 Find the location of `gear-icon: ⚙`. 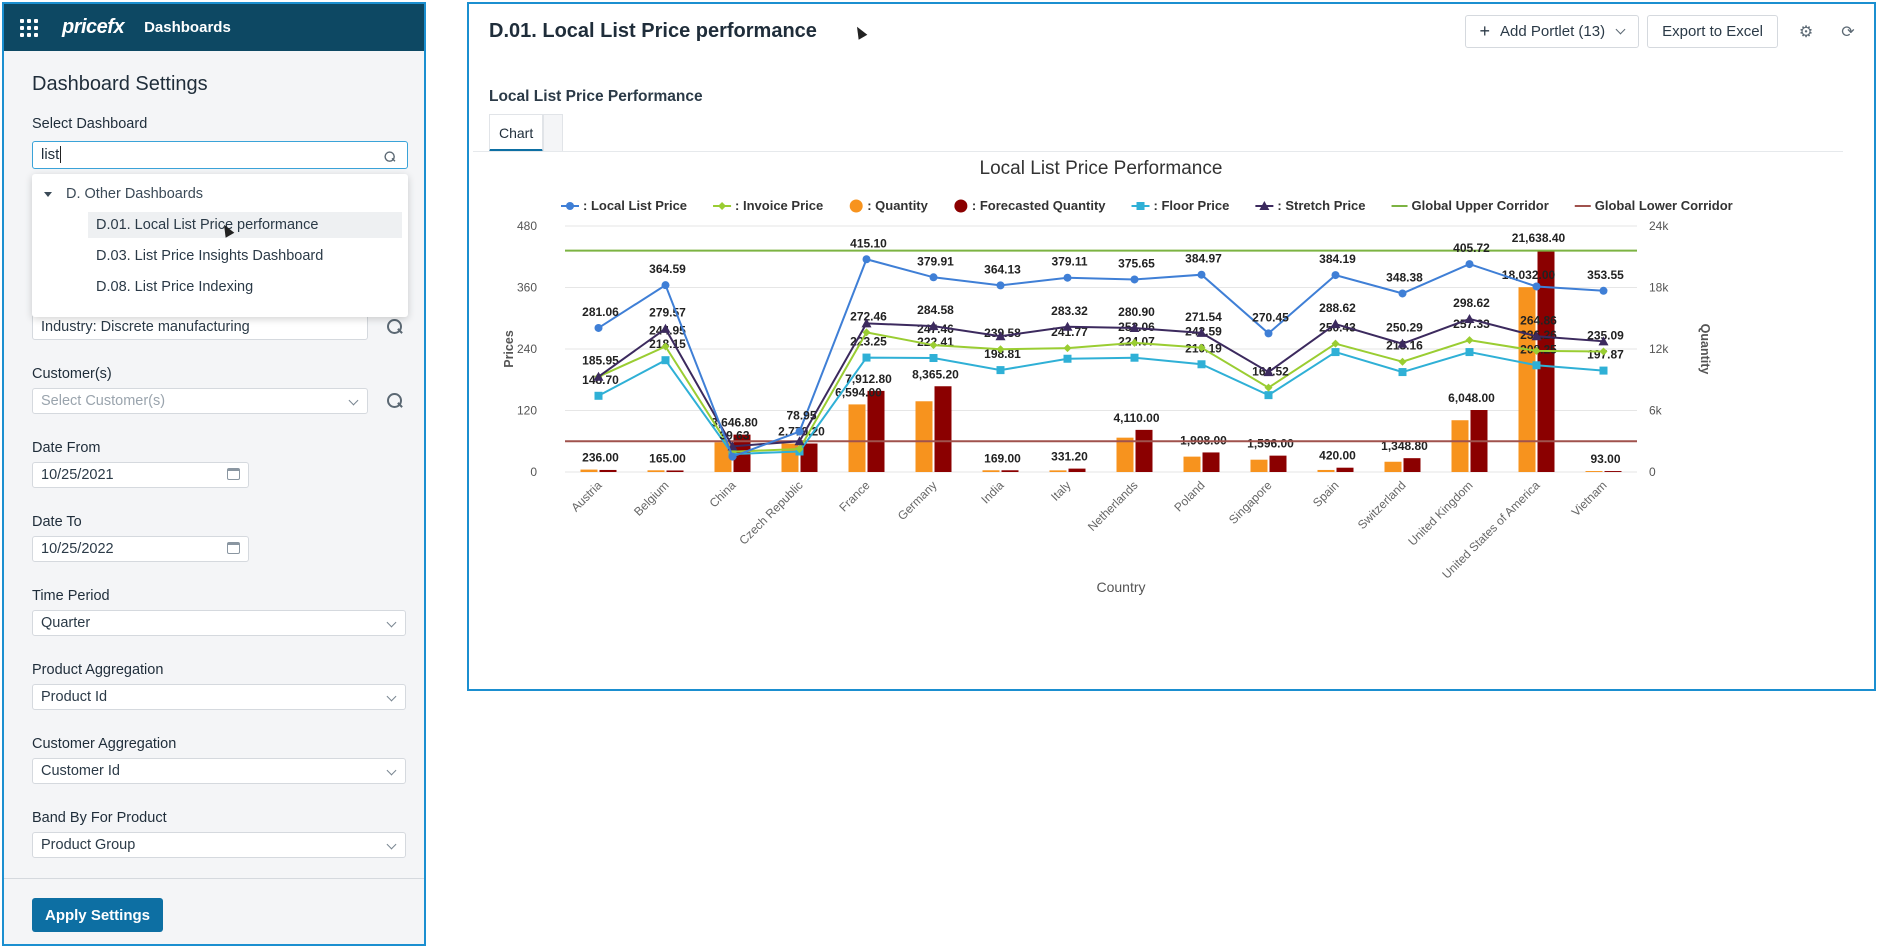

gear-icon: ⚙ is located at coordinates (1806, 32).